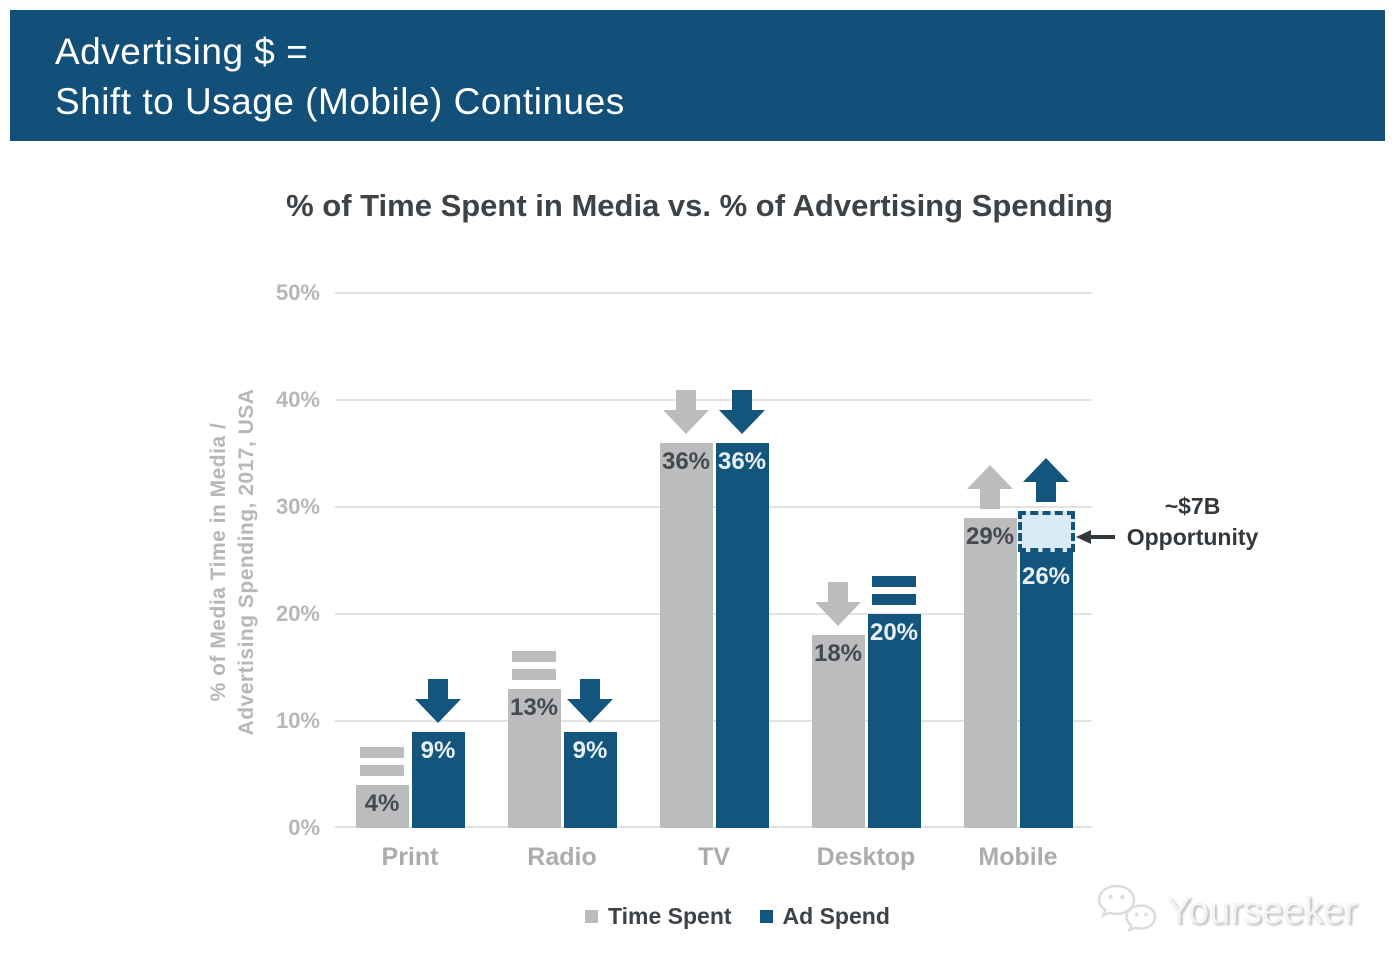 The image size is (1399, 960). What do you see at coordinates (766, 916) in the screenshot?
I see `ad-spend-swatch-icon` at bounding box center [766, 916].